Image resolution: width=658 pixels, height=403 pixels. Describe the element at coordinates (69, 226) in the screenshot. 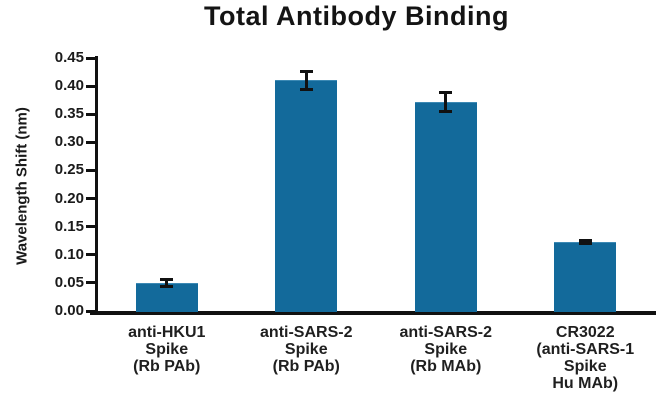

I see `y-tick-label: 0.15` at that location.